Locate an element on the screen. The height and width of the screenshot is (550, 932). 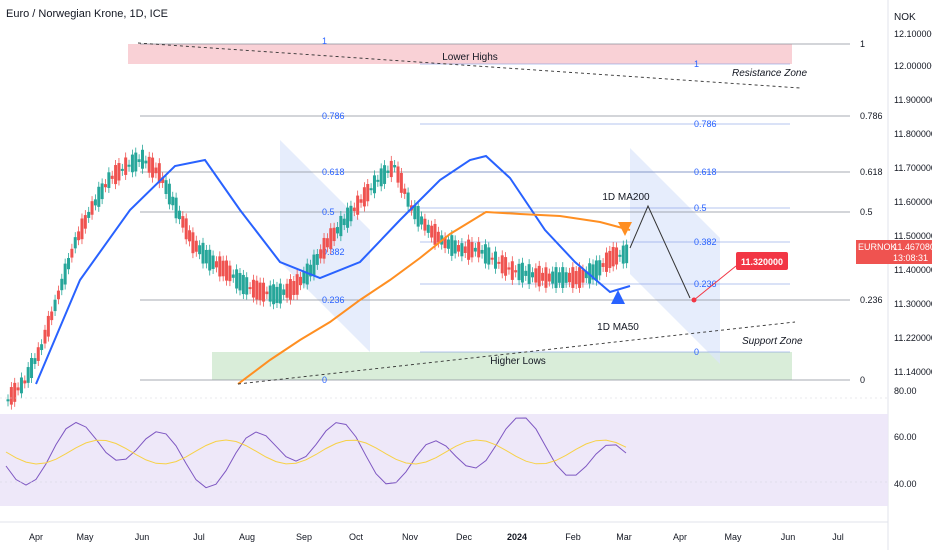
ma200-arrow is located at coordinates (625, 229).